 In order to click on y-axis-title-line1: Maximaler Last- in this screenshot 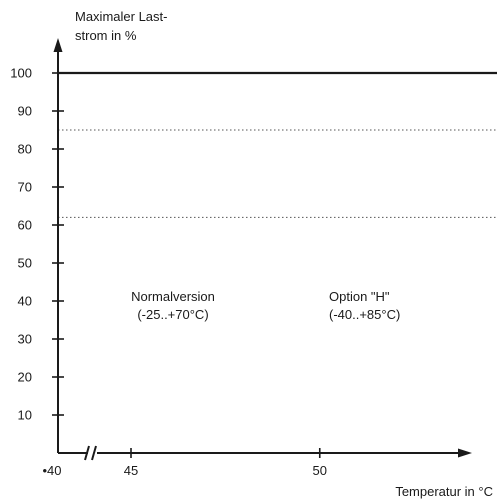, I will do `click(121, 16)`.